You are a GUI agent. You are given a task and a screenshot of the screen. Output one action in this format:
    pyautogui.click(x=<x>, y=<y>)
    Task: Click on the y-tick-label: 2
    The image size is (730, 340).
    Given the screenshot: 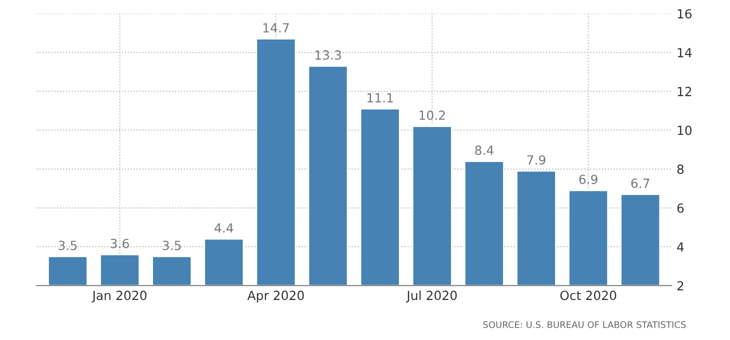 What is the action you would take?
    pyautogui.click(x=680, y=285)
    